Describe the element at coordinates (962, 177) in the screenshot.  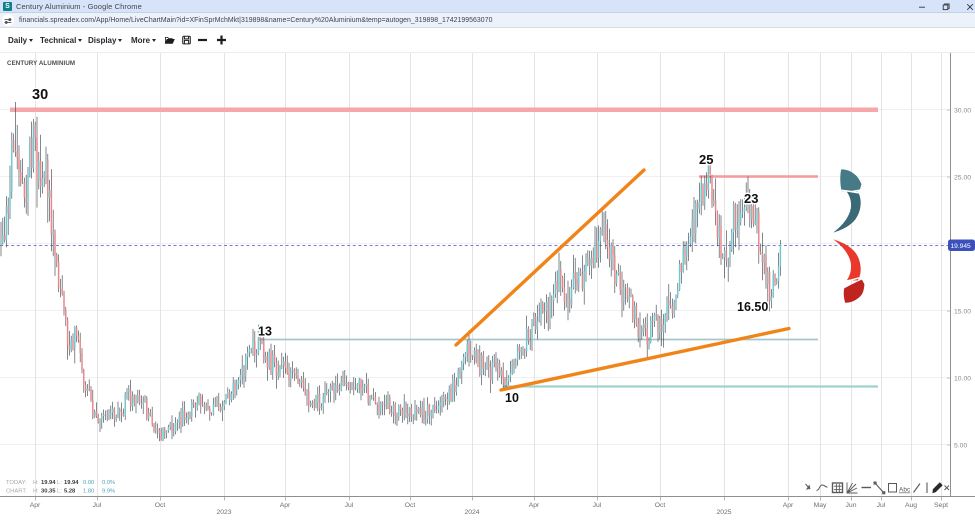
I see `svg-text: 25.00` at that location.